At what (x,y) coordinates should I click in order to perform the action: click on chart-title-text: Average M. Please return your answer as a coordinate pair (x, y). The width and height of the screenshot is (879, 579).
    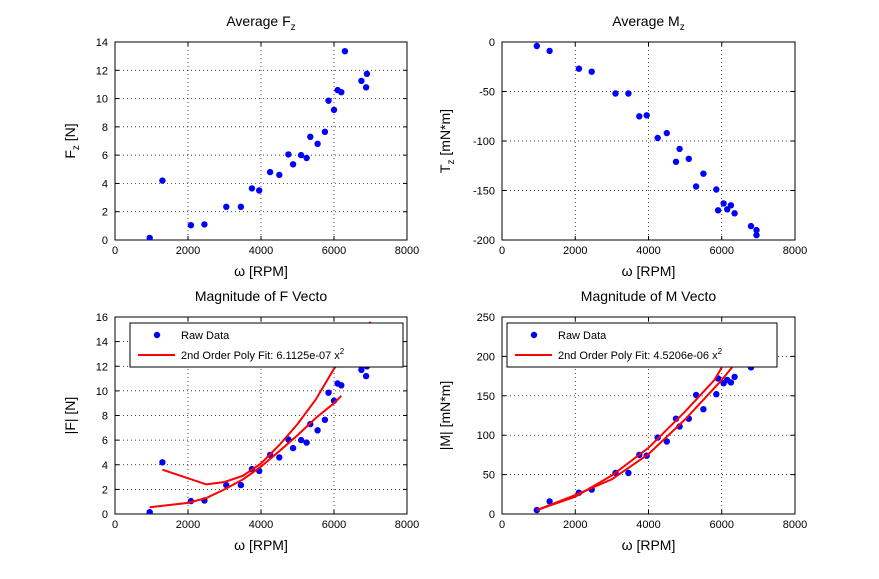
    Looking at the image, I should click on (645, 21).